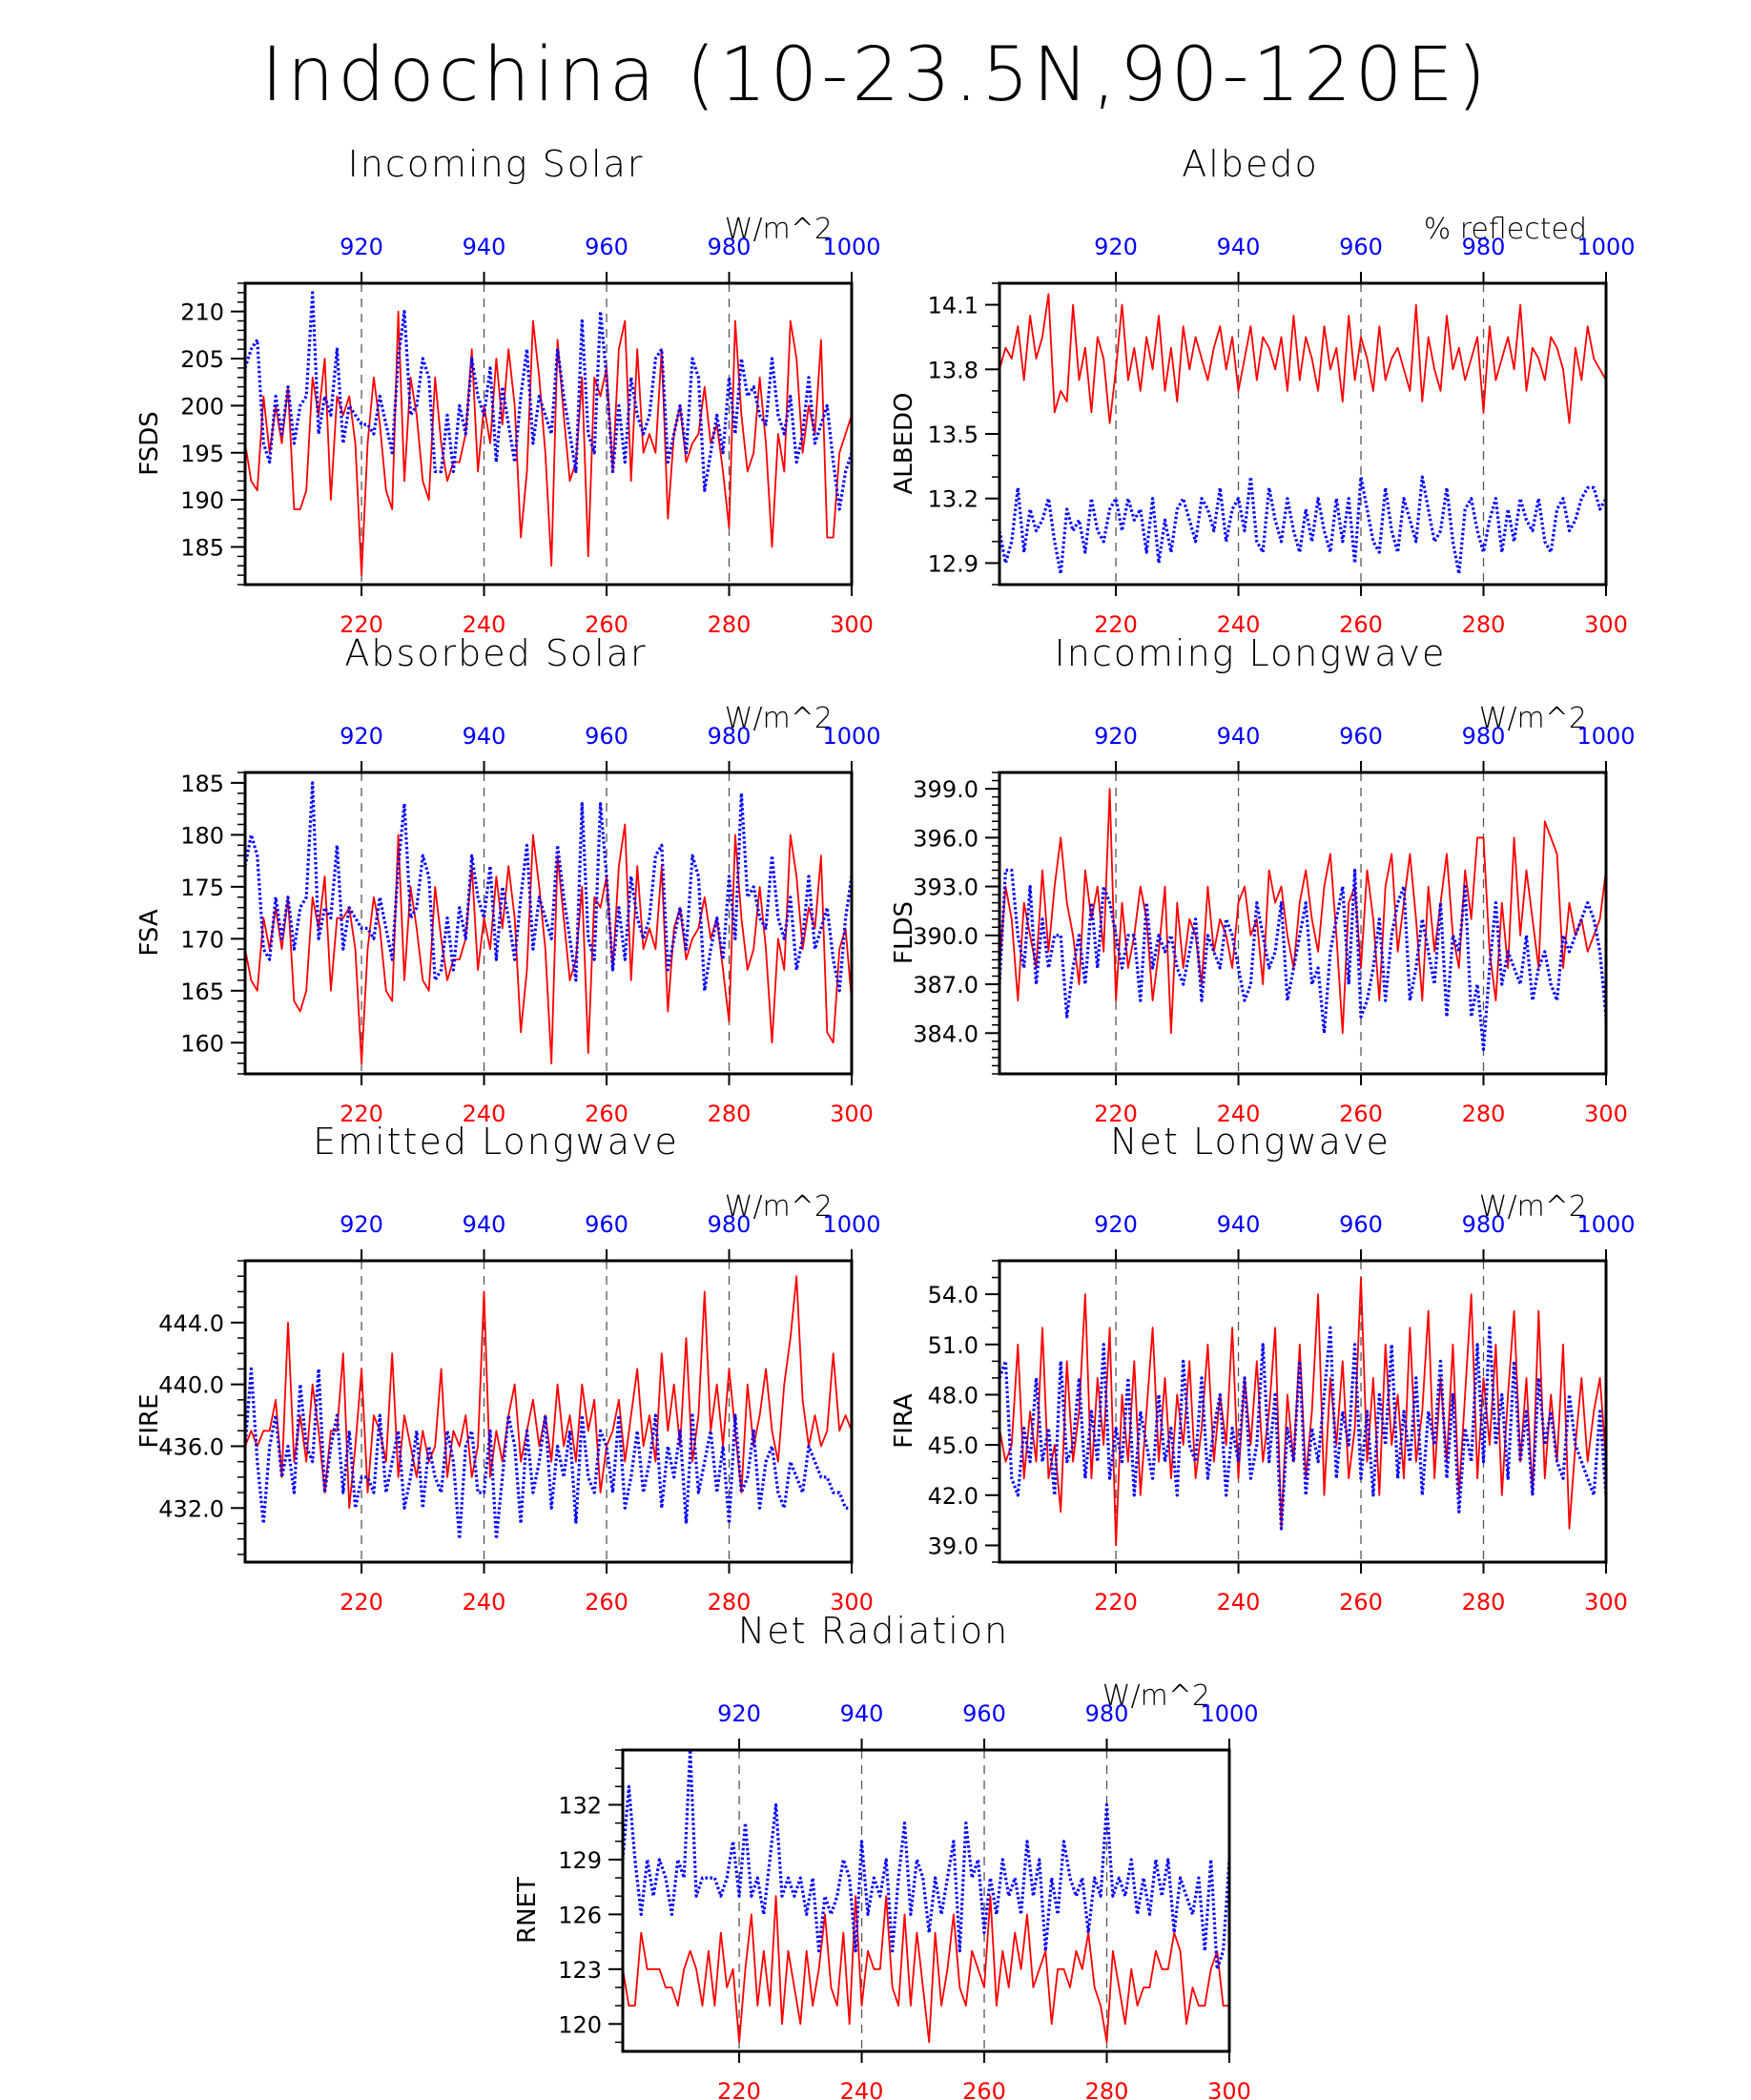  What do you see at coordinates (580, 1860) in the screenshot?
I see `y-tick-label: 129` at bounding box center [580, 1860].